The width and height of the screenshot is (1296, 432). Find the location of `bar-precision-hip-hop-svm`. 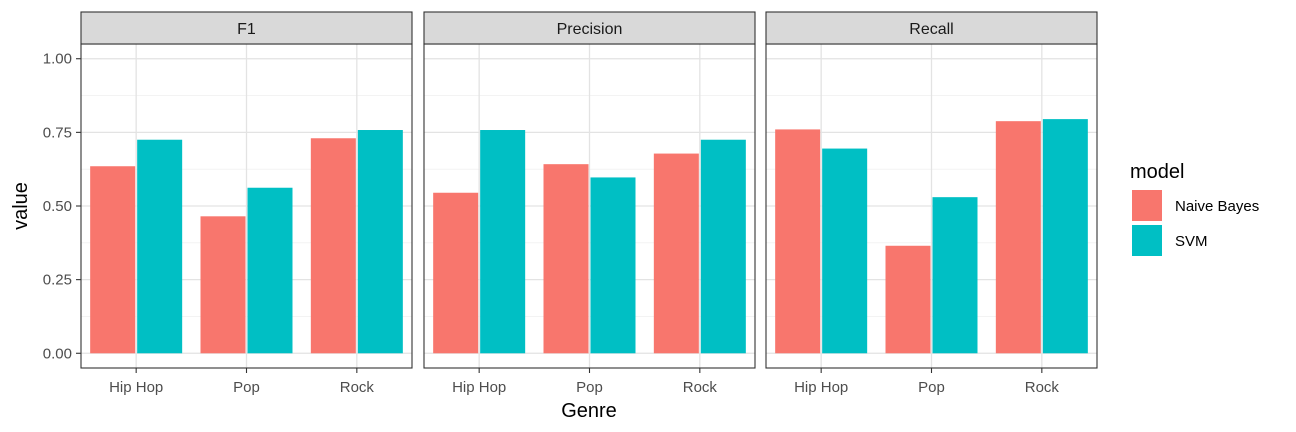

bar-precision-hip-hop-svm is located at coordinates (503, 242).